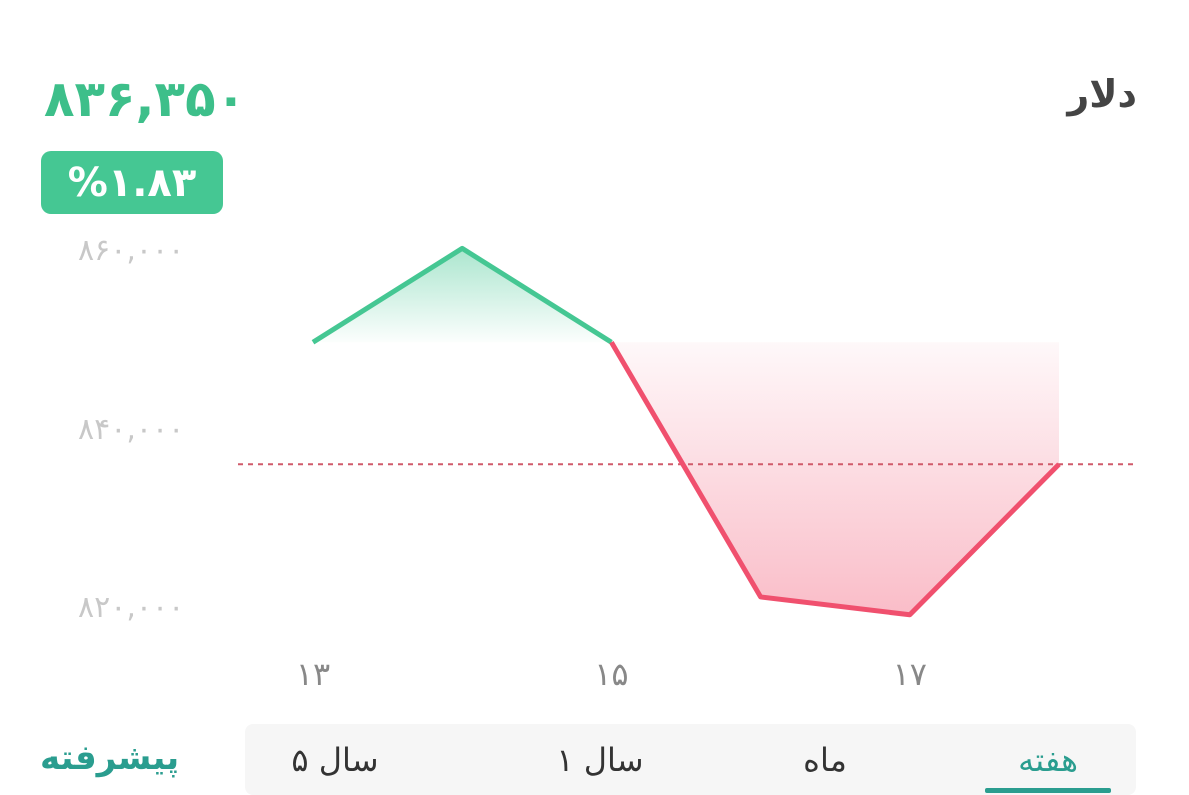  I want to click on period-label: ۱ سال, so click(600, 759).